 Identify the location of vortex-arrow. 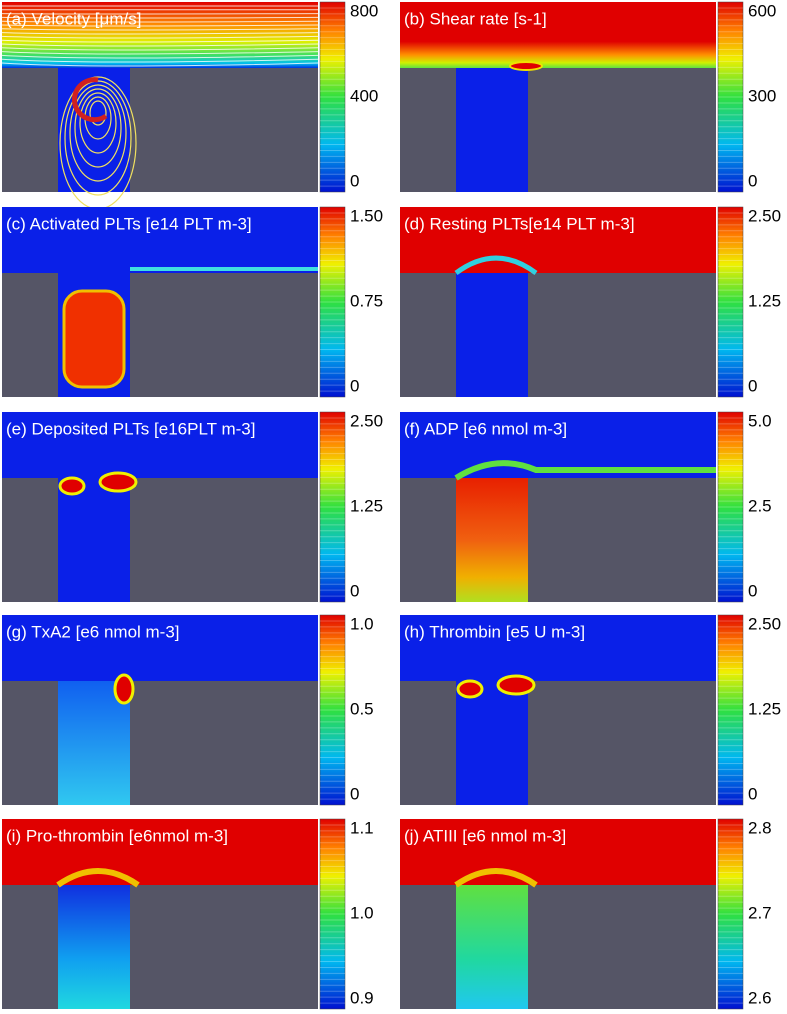
(89, 100).